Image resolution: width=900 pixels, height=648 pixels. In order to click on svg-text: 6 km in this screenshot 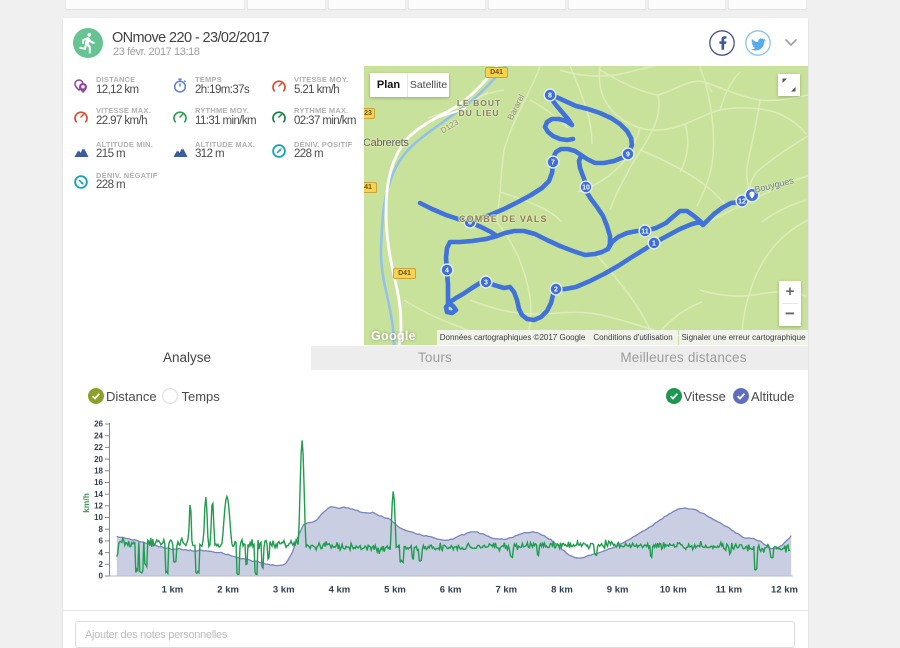, I will do `click(451, 590)`.